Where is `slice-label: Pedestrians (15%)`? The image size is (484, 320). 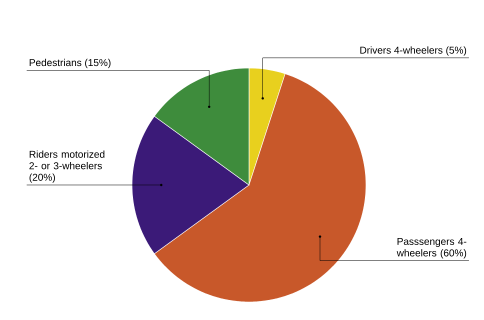 slice-label: Pedestrians (15%) is located at coordinates (70, 63).